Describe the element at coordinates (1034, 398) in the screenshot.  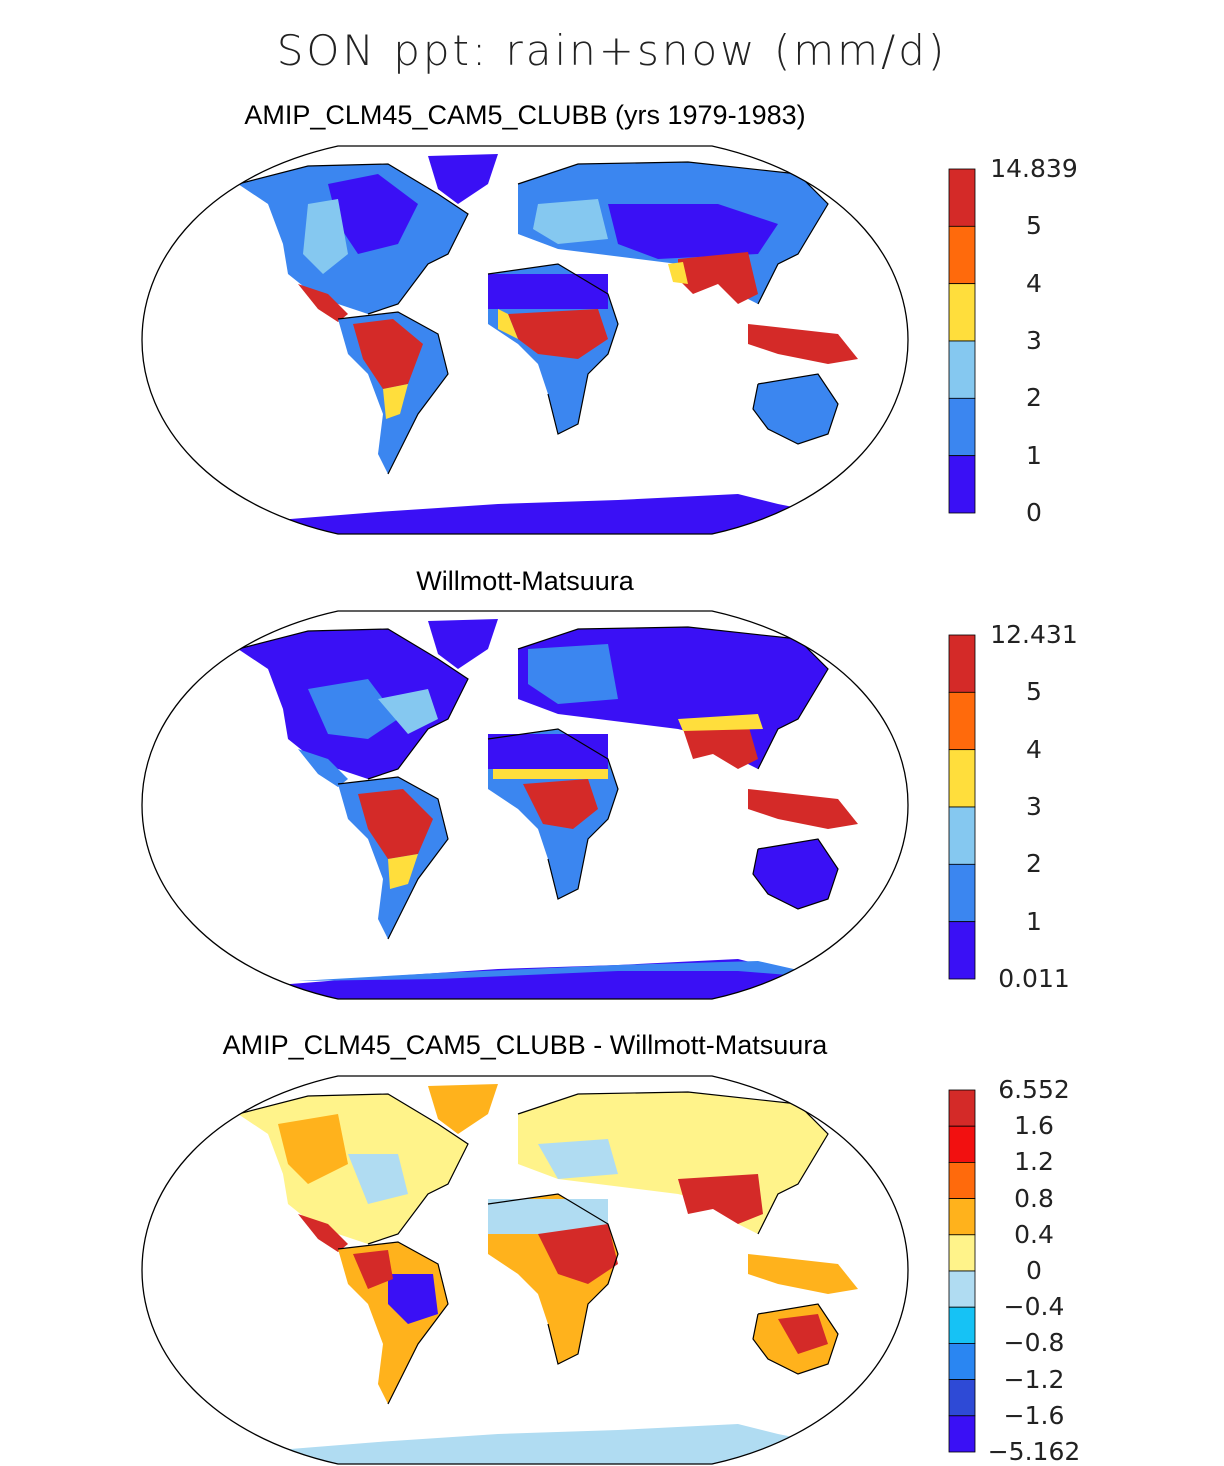
I see `colorbar-tick-label: 2` at that location.